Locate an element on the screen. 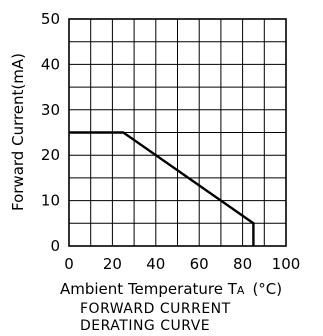 The image size is (323, 336). x-tick-label: 0 is located at coordinates (69, 264).